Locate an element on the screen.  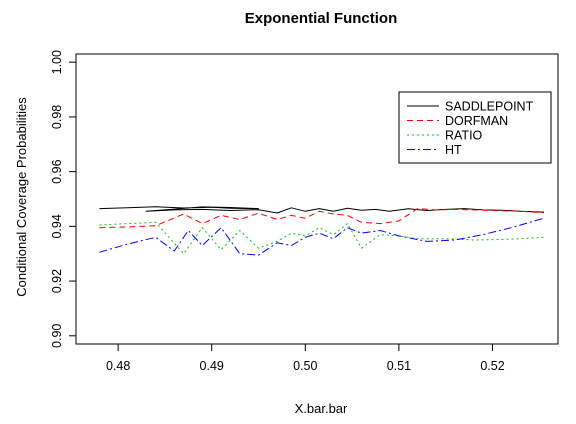
x-axis-label: X.bar.bar is located at coordinates (321, 408).